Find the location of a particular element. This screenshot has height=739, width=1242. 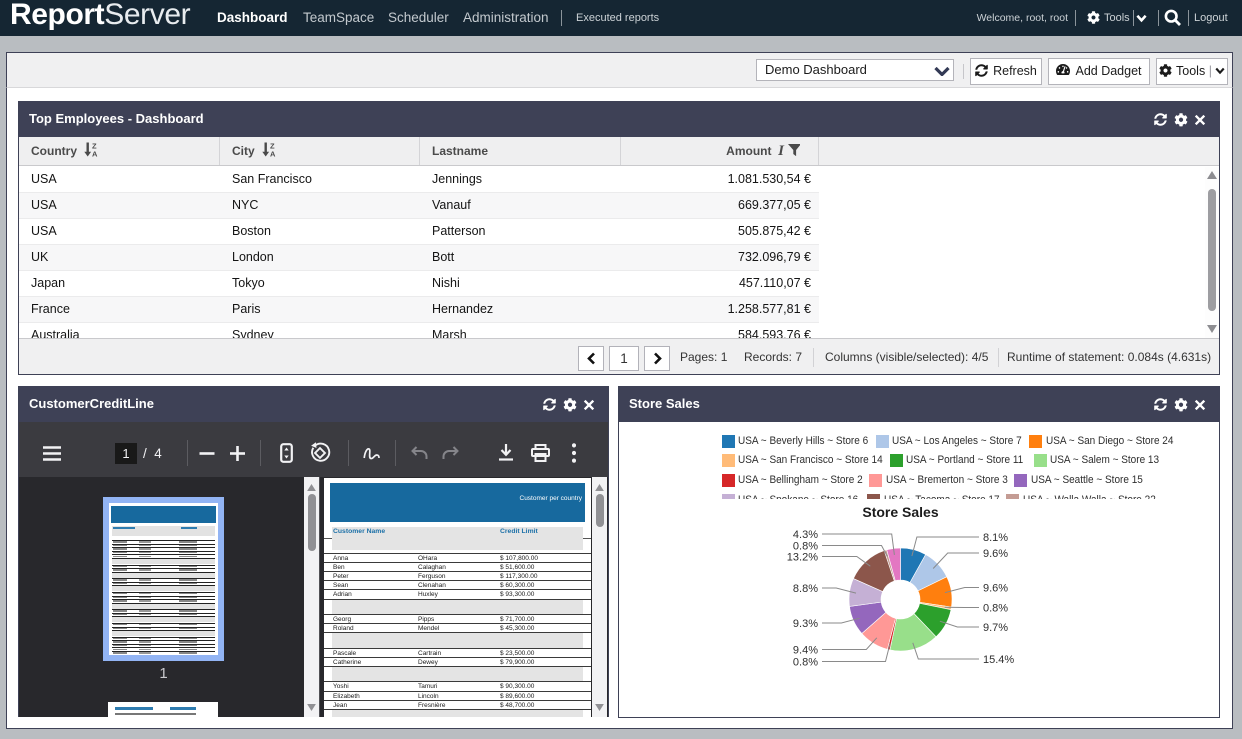

svg-text: 9.3% is located at coordinates (805, 624).